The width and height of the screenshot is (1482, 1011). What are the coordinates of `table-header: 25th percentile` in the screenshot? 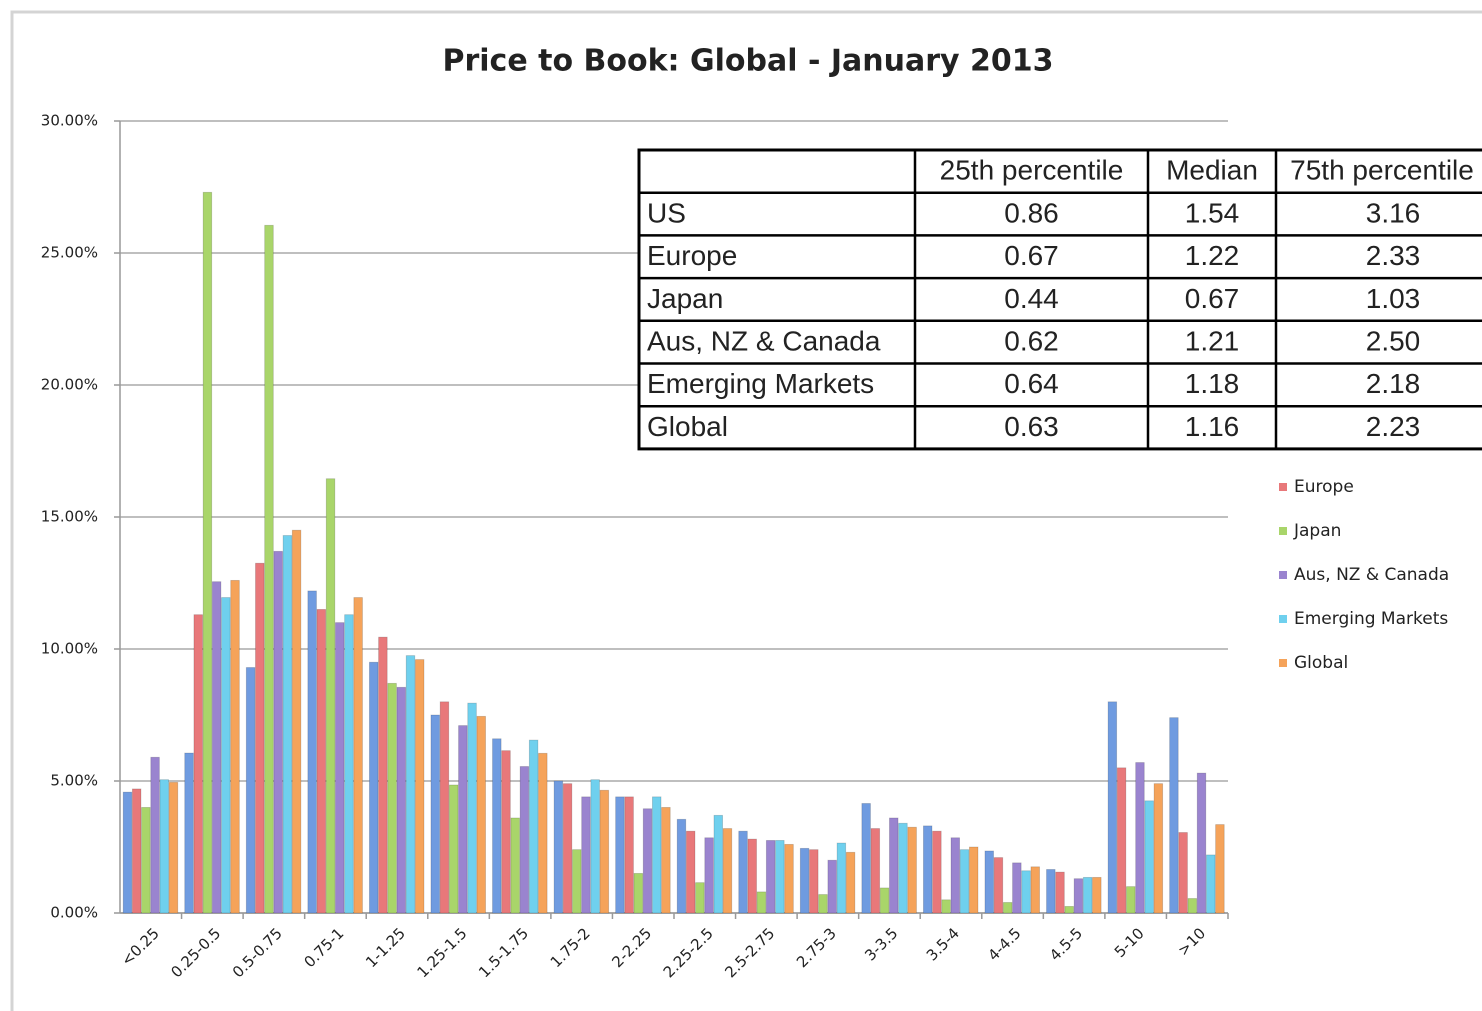 It's located at (1032, 170).